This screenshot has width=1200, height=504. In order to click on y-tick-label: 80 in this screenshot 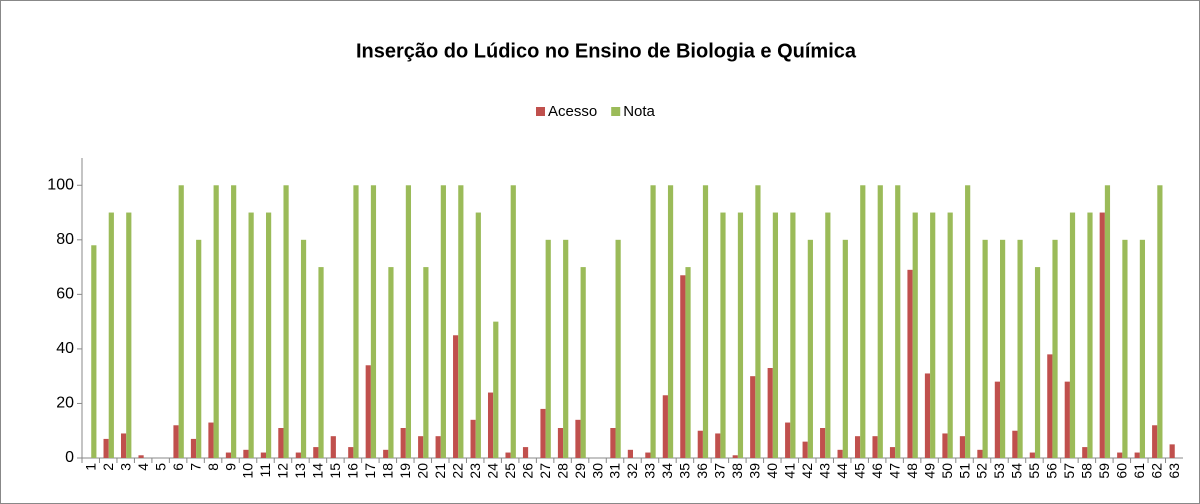, I will do `click(65, 239)`.